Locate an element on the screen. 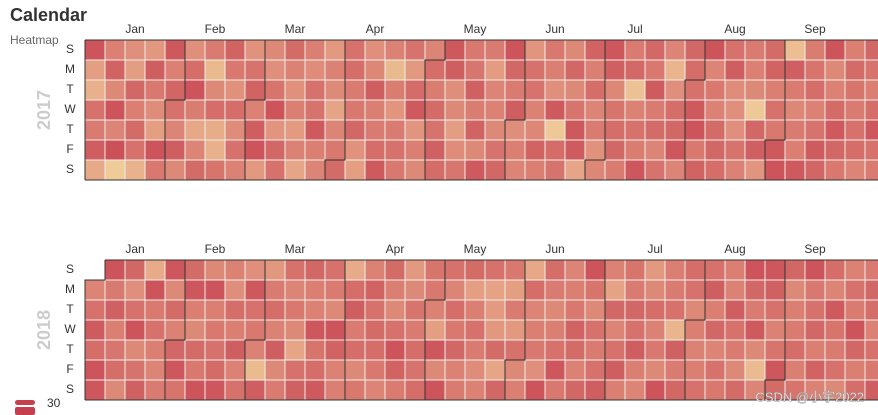 The width and height of the screenshot is (878, 415). visual-map-handle is located at coordinates (25, 402).